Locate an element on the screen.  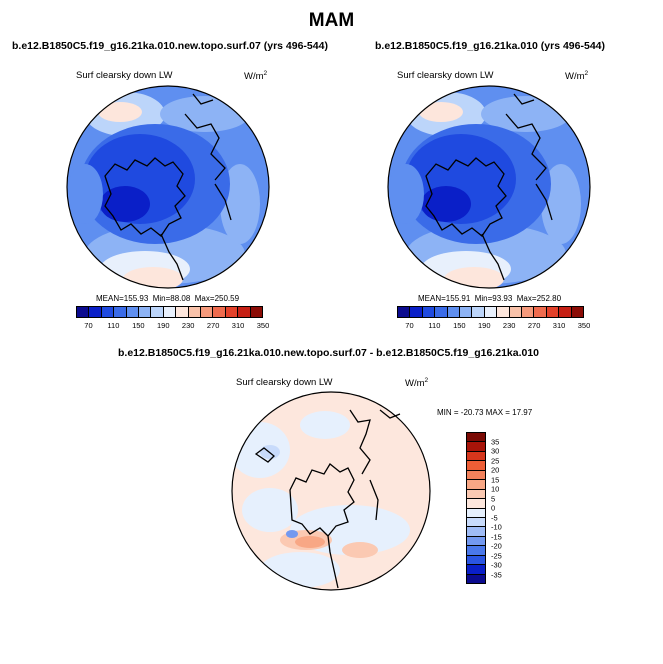
colorbar-tick-label: -20 is located at coordinates (496, 546).